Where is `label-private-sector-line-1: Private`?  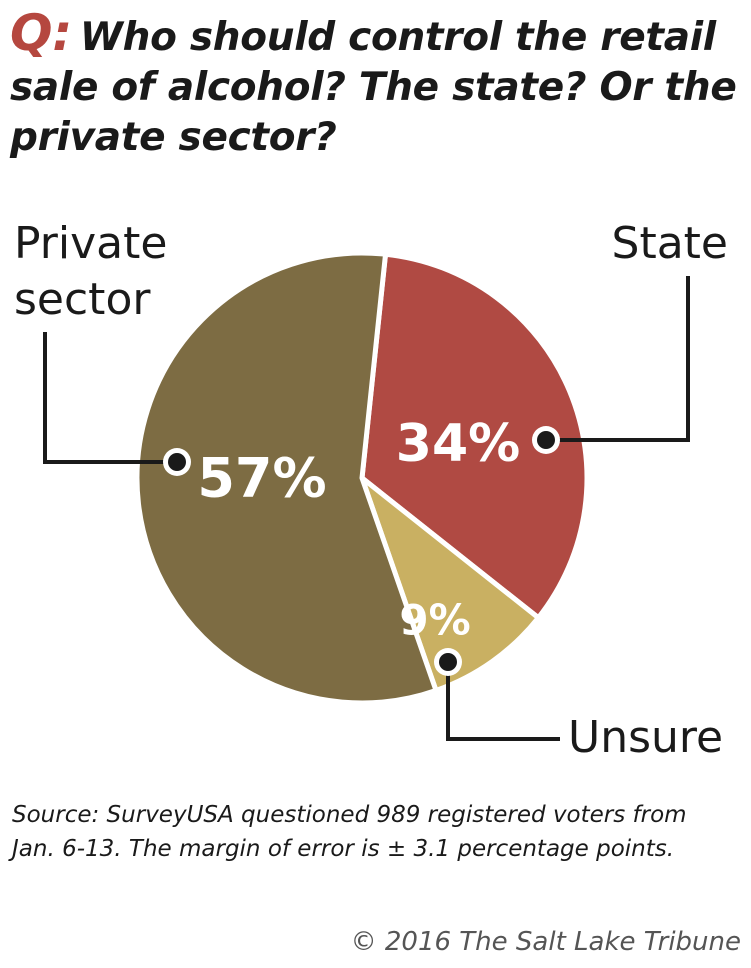 label-private-sector-line-1: Private is located at coordinates (90, 243).